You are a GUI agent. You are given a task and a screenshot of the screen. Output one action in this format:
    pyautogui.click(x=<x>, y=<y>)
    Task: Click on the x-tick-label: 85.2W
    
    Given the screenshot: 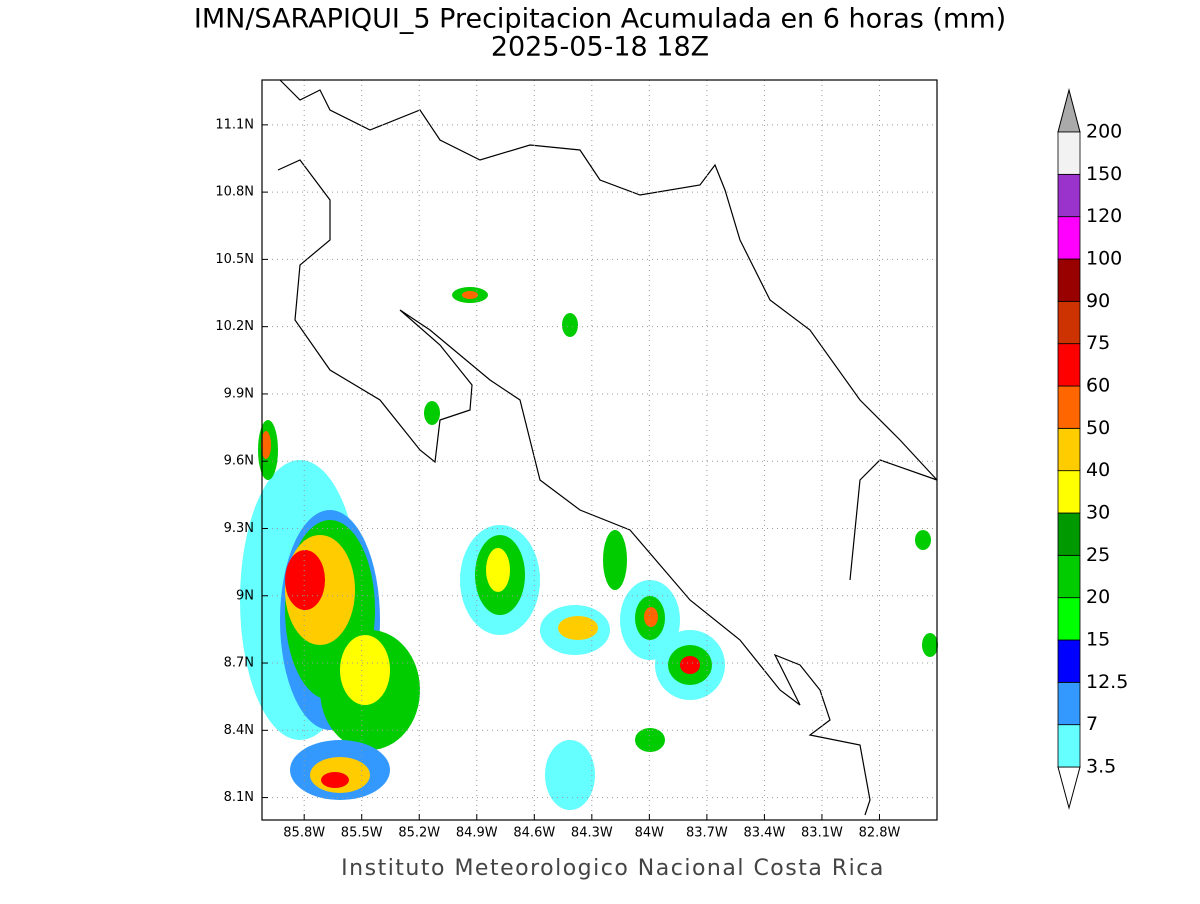 What is the action you would take?
    pyautogui.click(x=419, y=833)
    